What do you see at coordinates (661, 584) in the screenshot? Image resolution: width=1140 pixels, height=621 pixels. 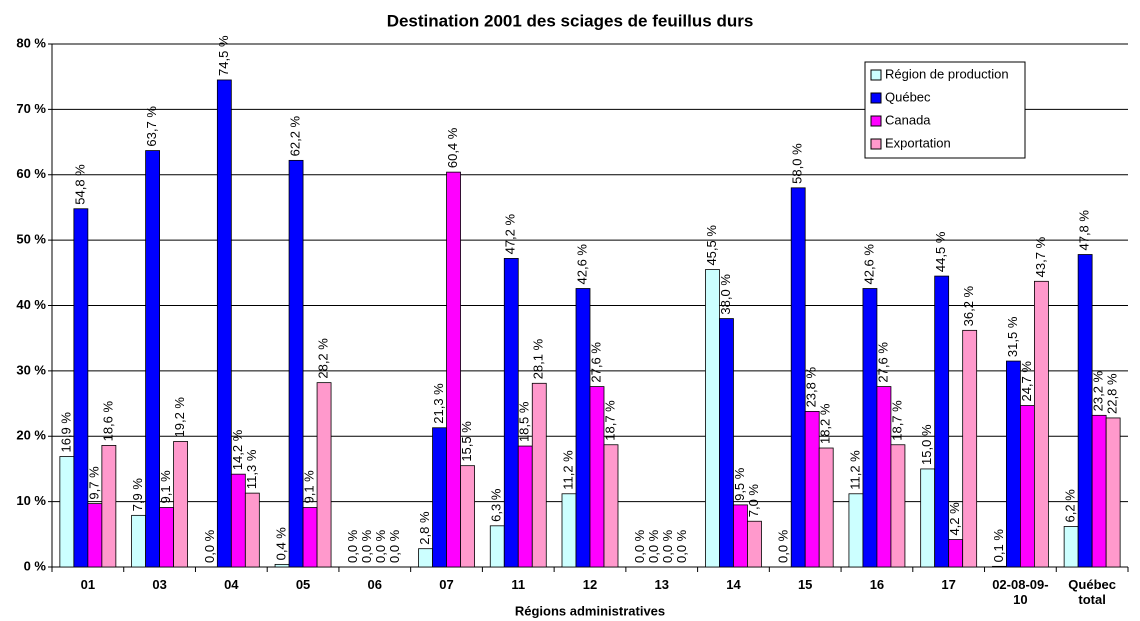 I see `x-tick-label: 13` at bounding box center [661, 584].